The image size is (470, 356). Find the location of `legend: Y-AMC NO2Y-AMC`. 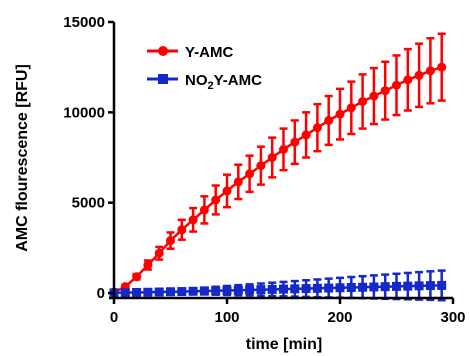

legend: Y-AMC NO2Y-AMC is located at coordinates (204, 68).